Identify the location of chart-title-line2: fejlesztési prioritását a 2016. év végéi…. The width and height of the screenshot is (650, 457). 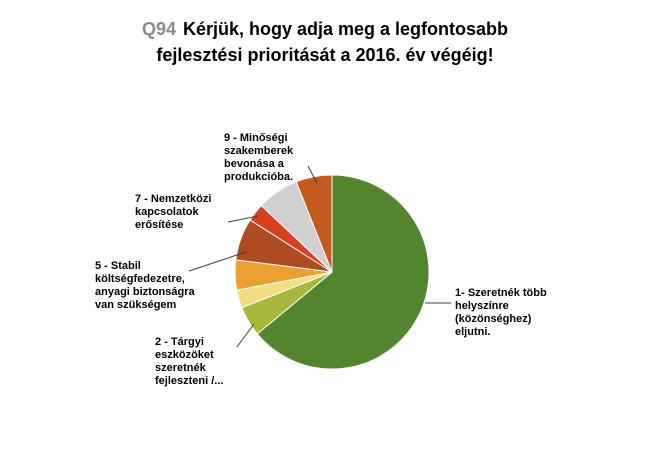
(325, 55).